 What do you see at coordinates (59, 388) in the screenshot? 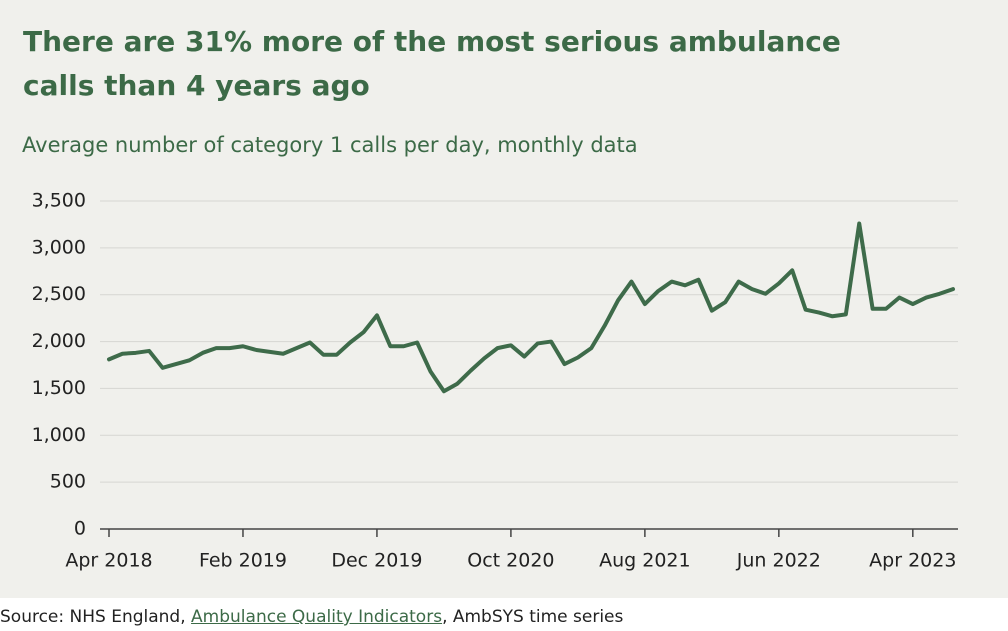
I see `y-tick-label: 1,500` at bounding box center [59, 388].